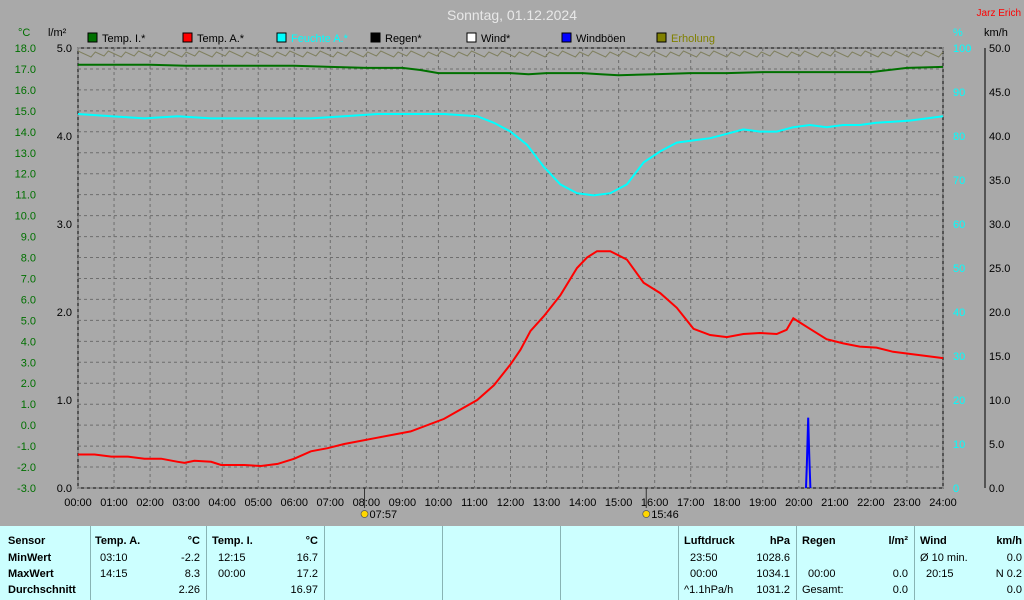 The width and height of the screenshot is (1024, 600). I want to click on wind-third-value: 0.0, so click(1014, 590).